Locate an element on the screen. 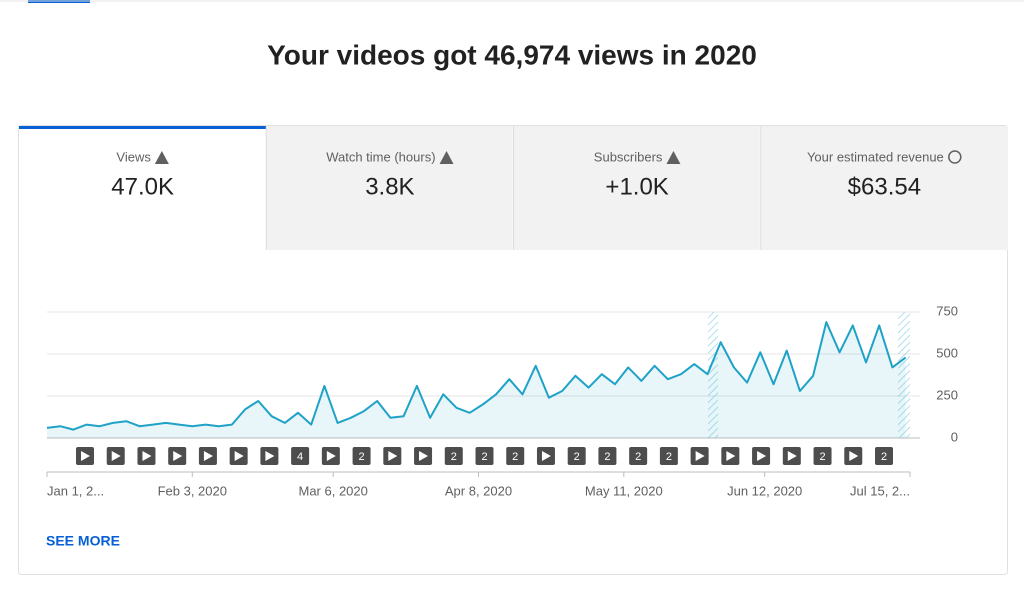 Image resolution: width=1024 pixels, height=597 pixels. tab-selected-bar is located at coordinates (143, 127).